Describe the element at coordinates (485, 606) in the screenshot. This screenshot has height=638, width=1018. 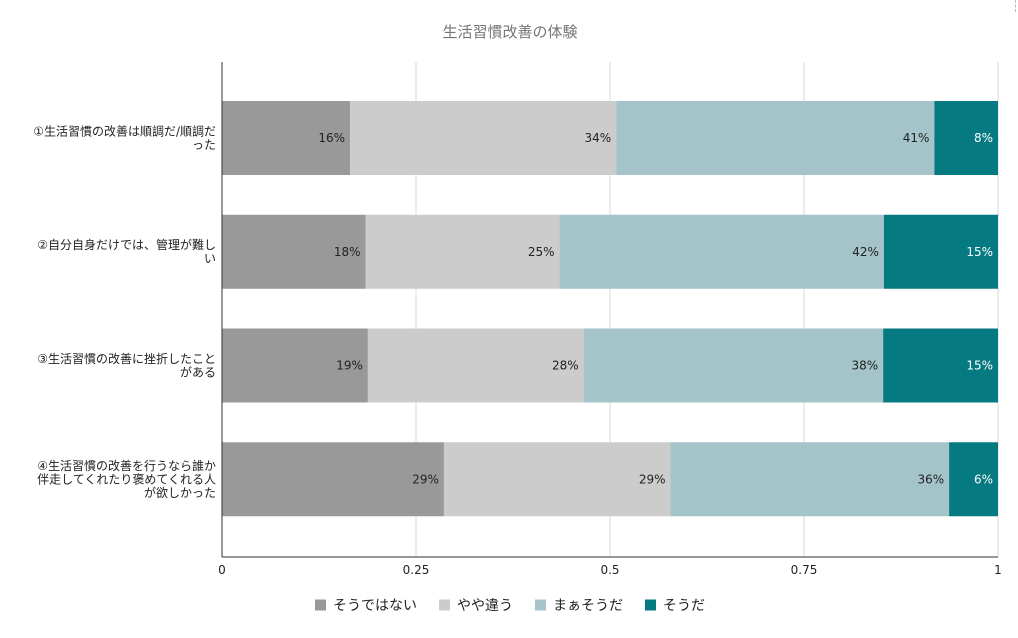
I see `legend-label: やや違う` at that location.